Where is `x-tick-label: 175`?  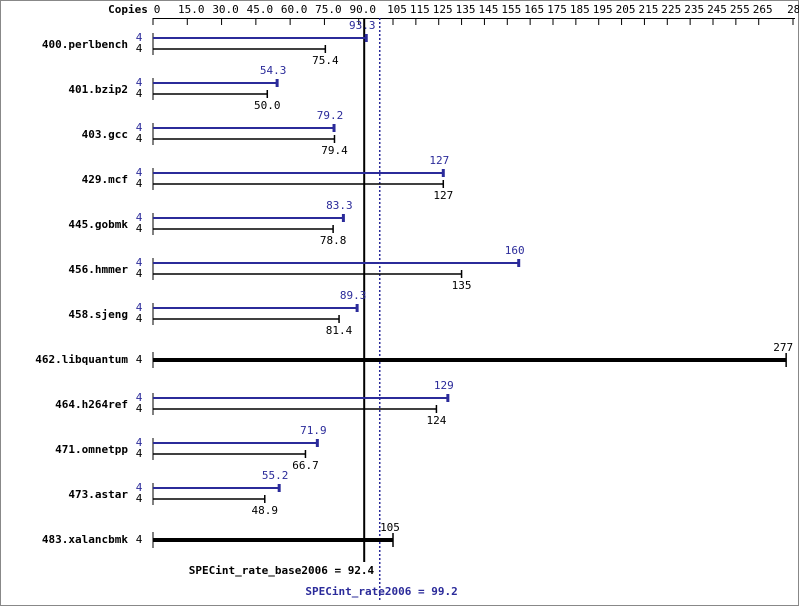 x-tick-label: 175 is located at coordinates (557, 9).